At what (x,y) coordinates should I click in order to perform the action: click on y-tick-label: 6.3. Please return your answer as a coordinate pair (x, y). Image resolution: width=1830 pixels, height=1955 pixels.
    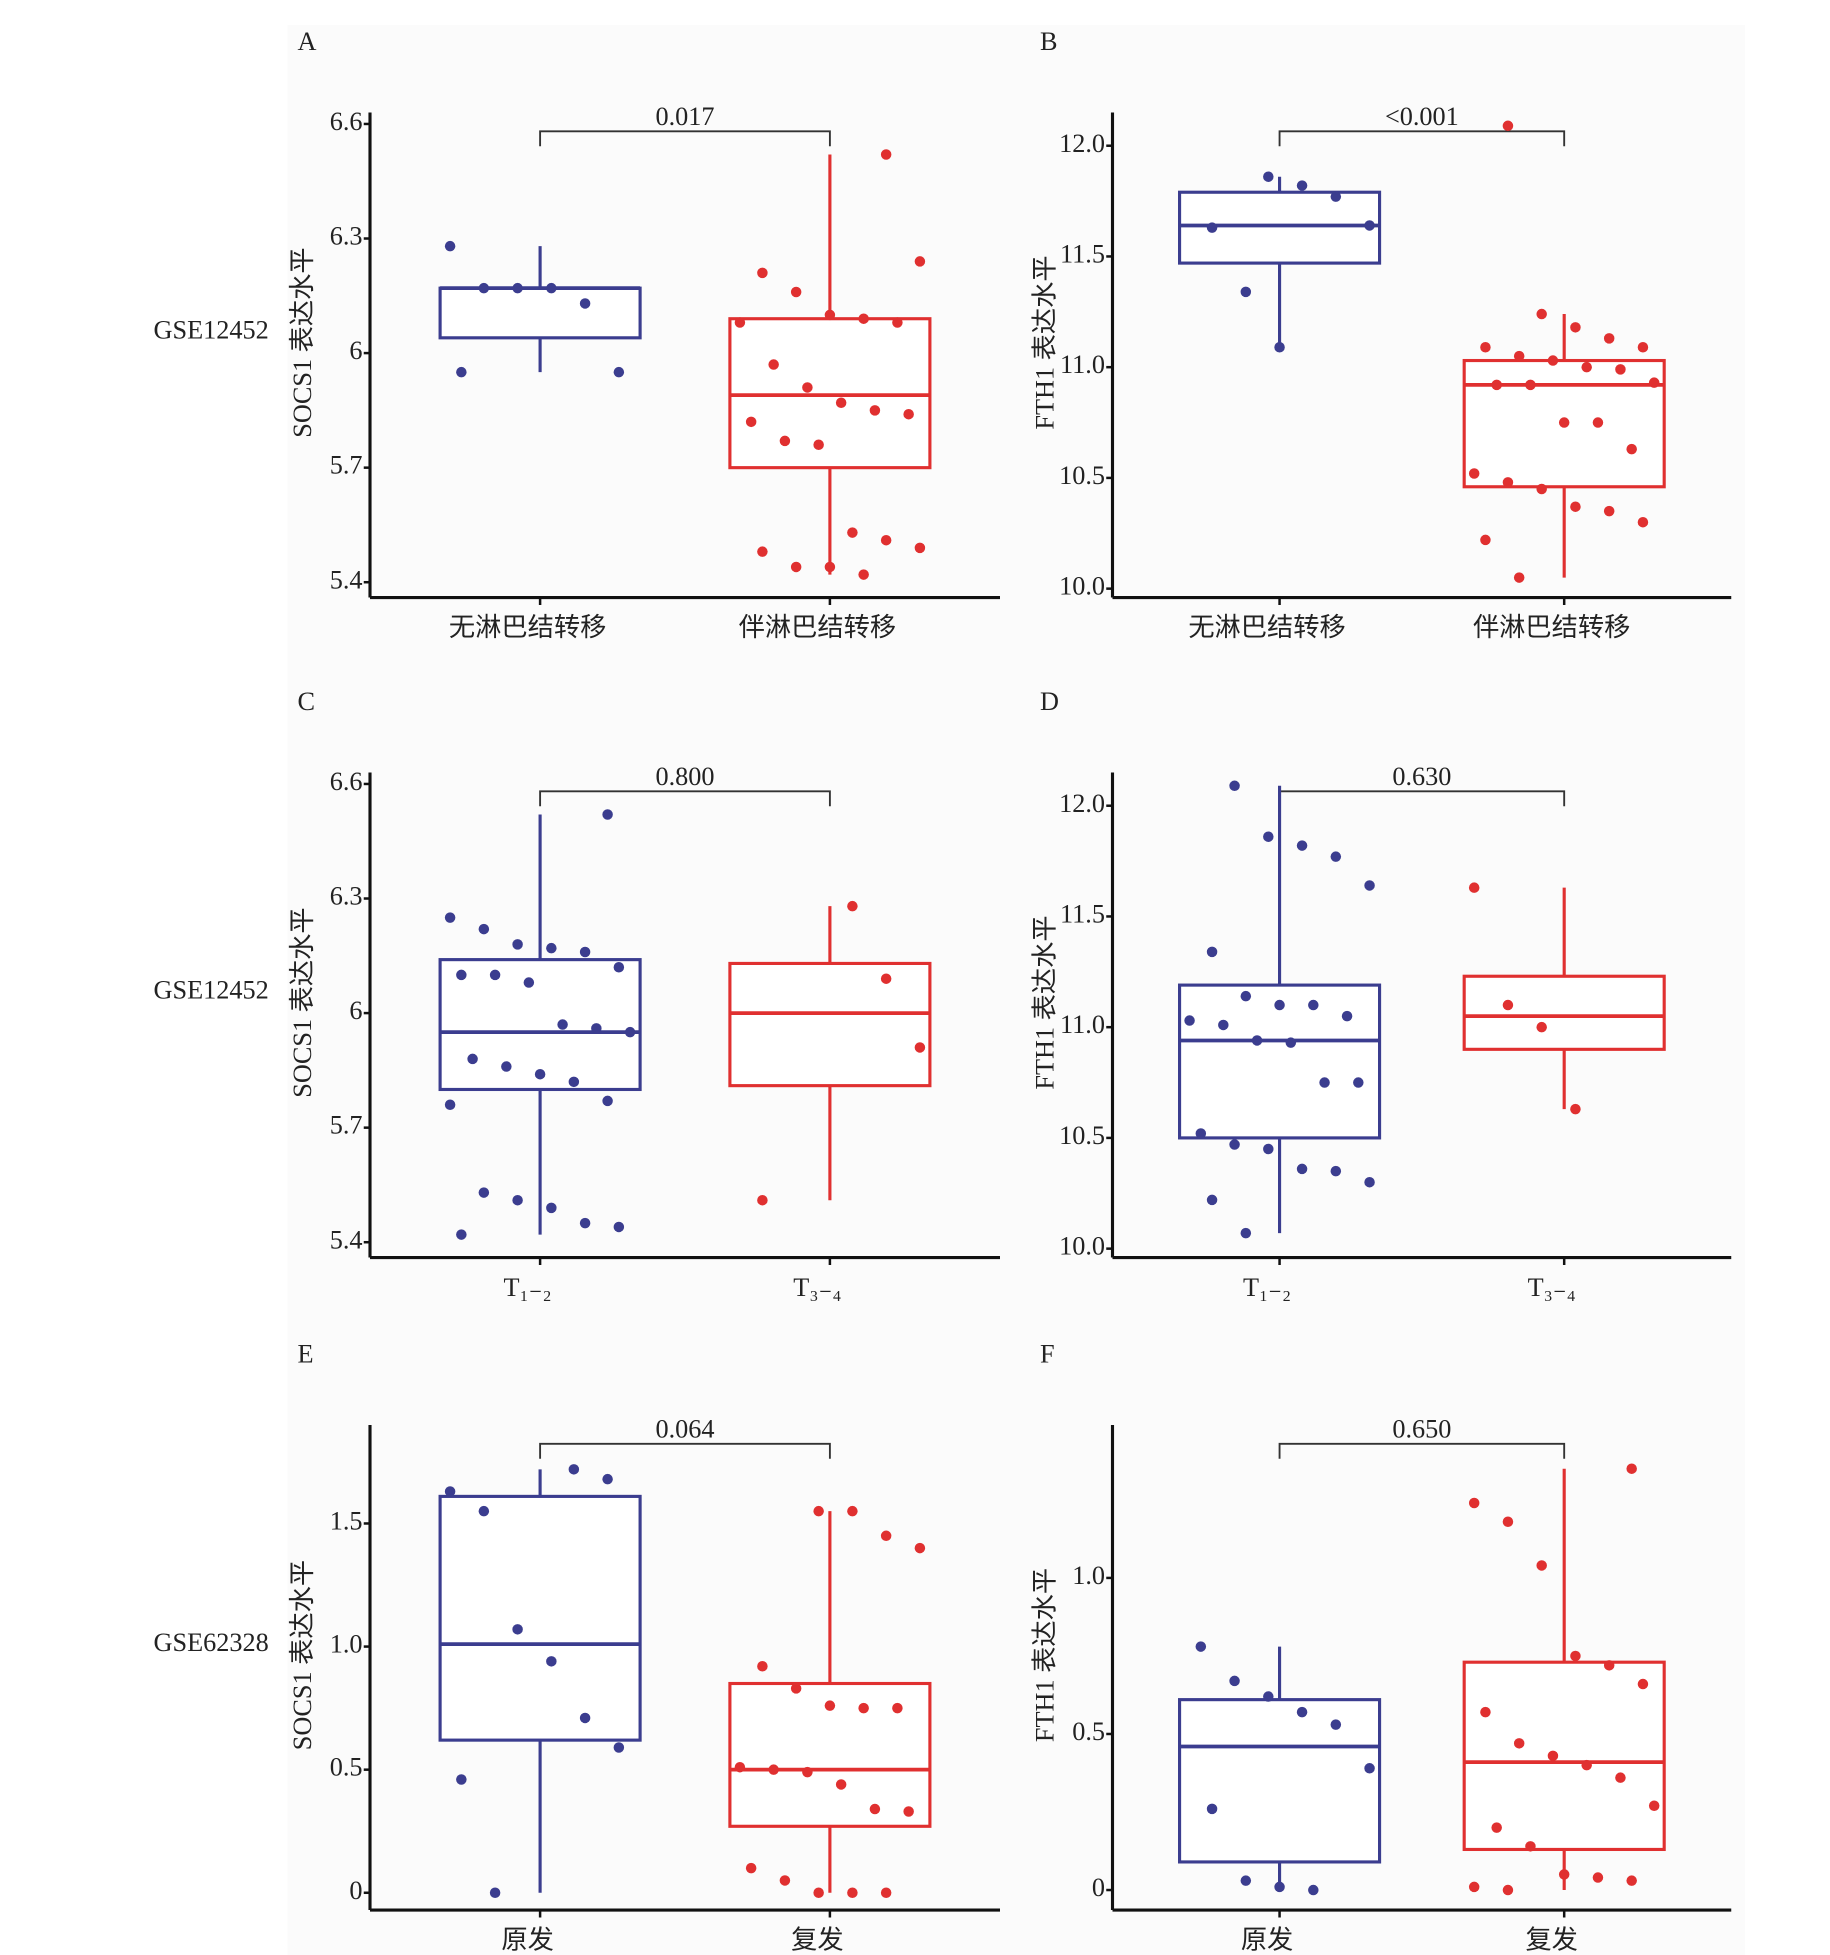
    Looking at the image, I should click on (346, 896).